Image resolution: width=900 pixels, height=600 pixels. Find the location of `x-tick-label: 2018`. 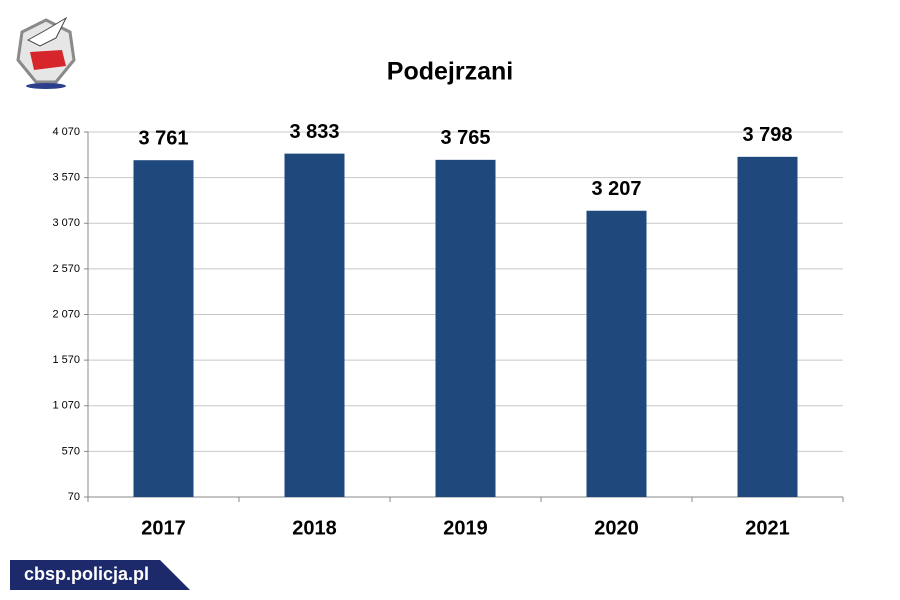

x-tick-label: 2018 is located at coordinates (314, 528).